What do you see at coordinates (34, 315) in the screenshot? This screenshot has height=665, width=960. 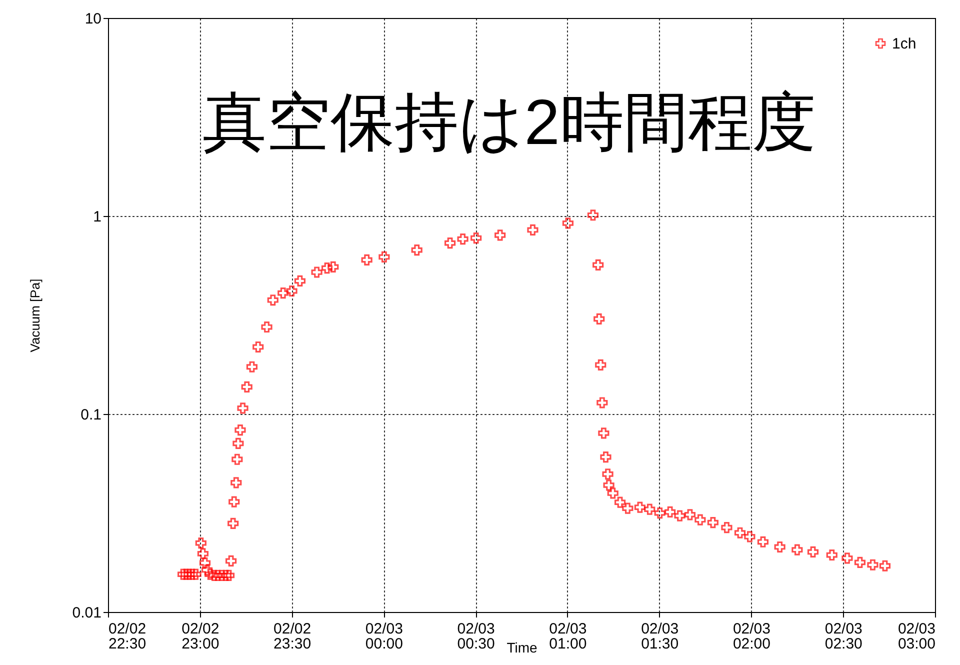 I see `y-axis-title: Vacuum [Pa]` at bounding box center [34, 315].